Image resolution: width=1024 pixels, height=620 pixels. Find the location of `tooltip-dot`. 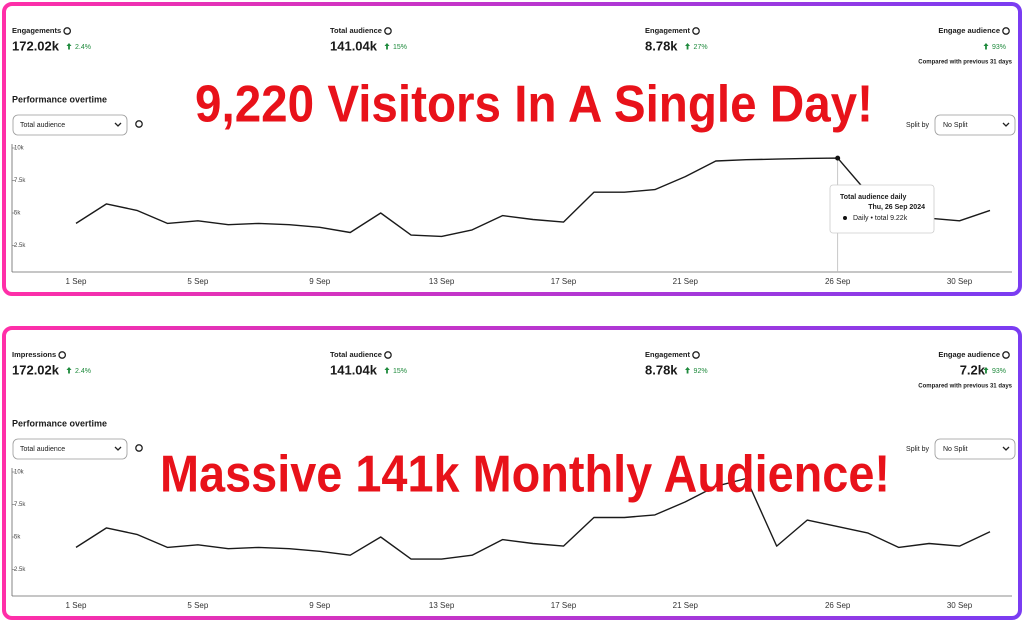

tooltip-dot is located at coordinates (845, 218).